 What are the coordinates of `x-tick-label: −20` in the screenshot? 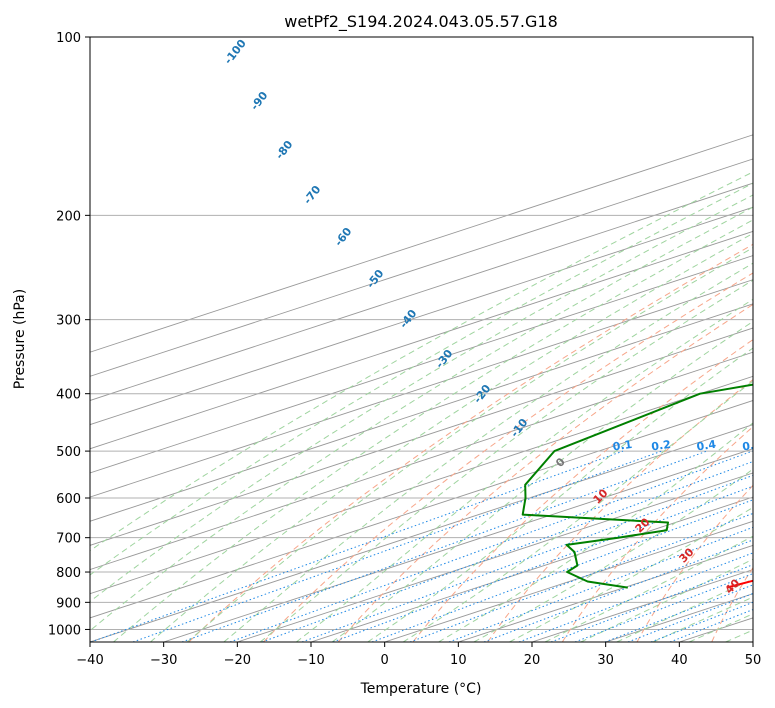 It's located at (237, 660).